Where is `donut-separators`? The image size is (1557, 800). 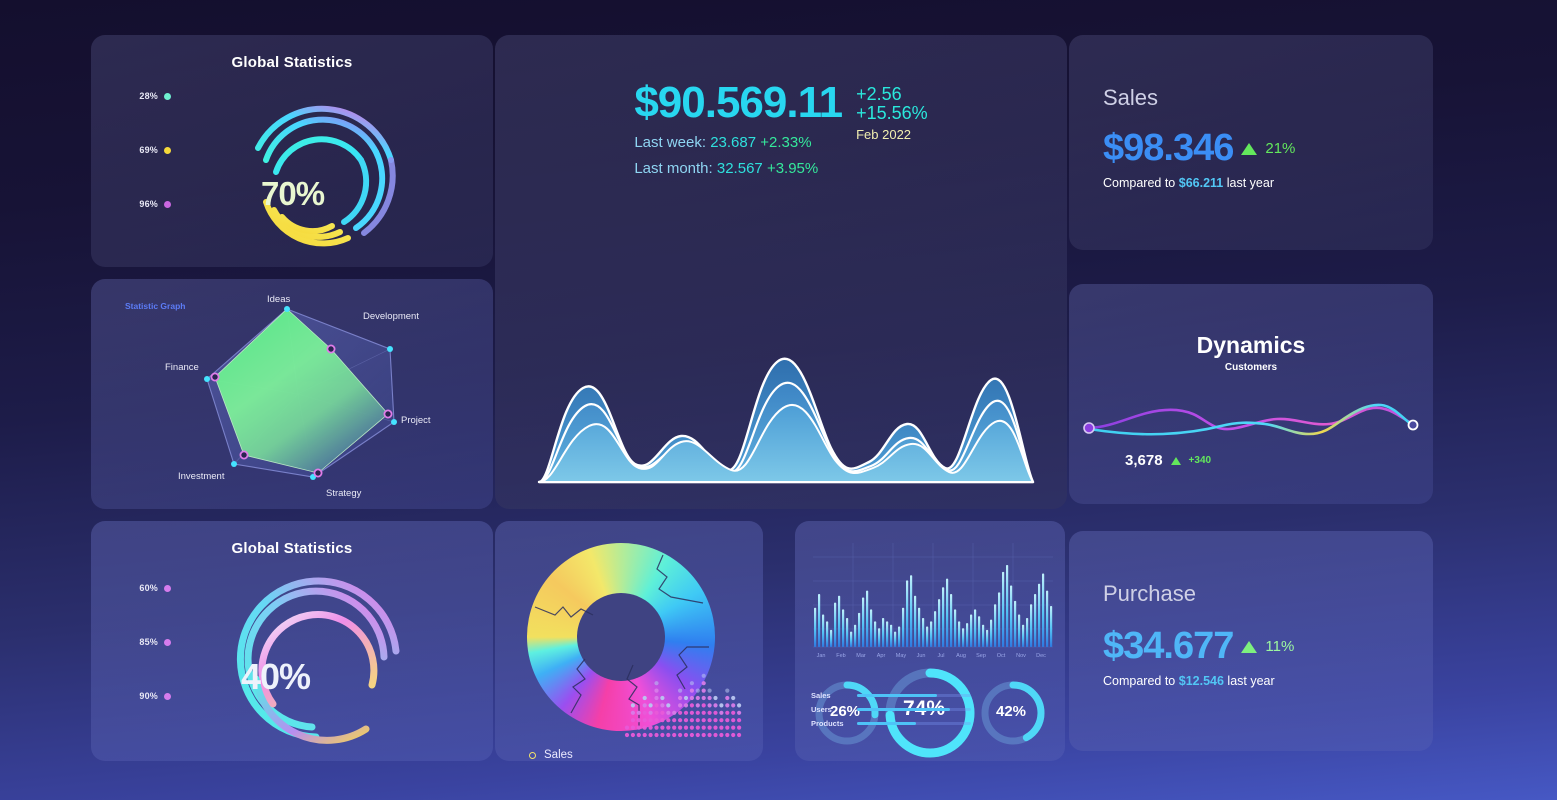
donut-separators is located at coordinates (621, 640).